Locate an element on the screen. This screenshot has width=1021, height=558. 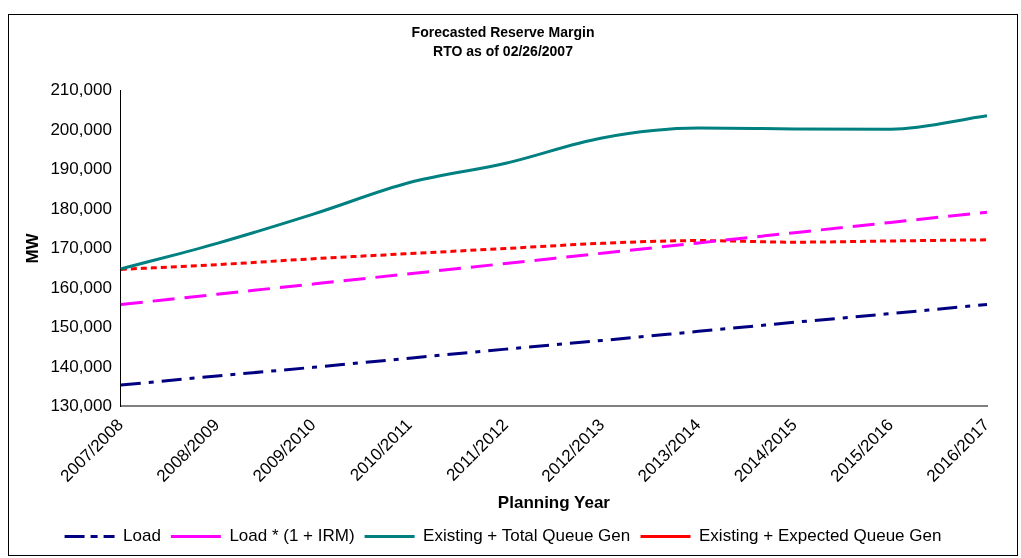
y-tick-label: 210,000 is located at coordinates (81, 90).